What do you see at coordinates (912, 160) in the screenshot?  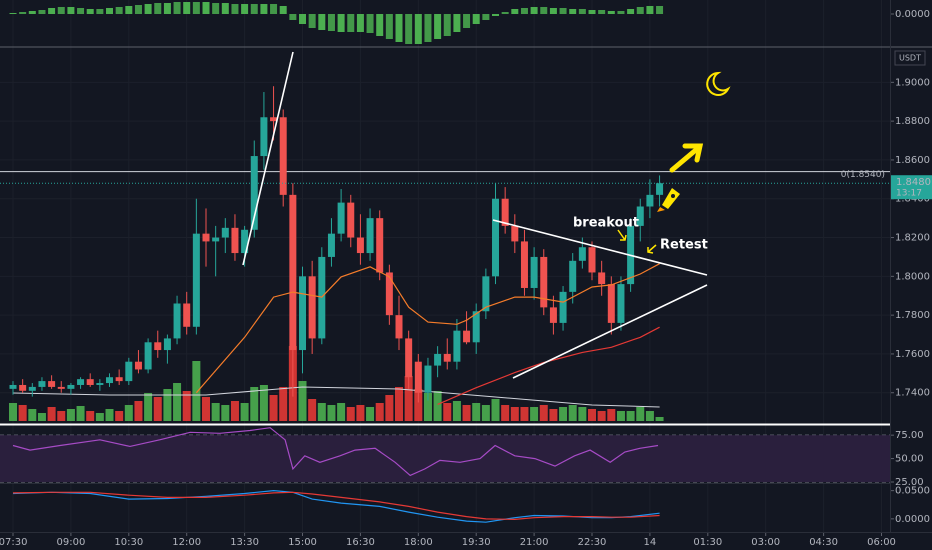 I see `y-tick-label: 1.8600` at bounding box center [912, 160].